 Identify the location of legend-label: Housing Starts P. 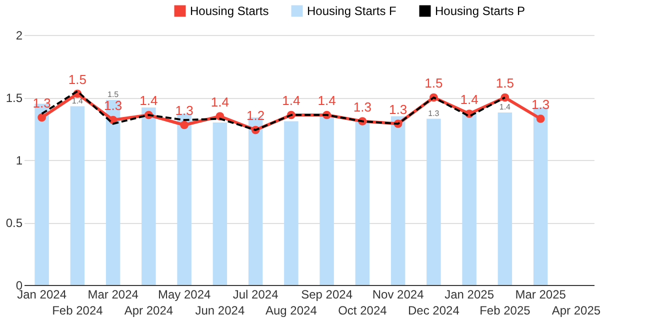
(480, 11).